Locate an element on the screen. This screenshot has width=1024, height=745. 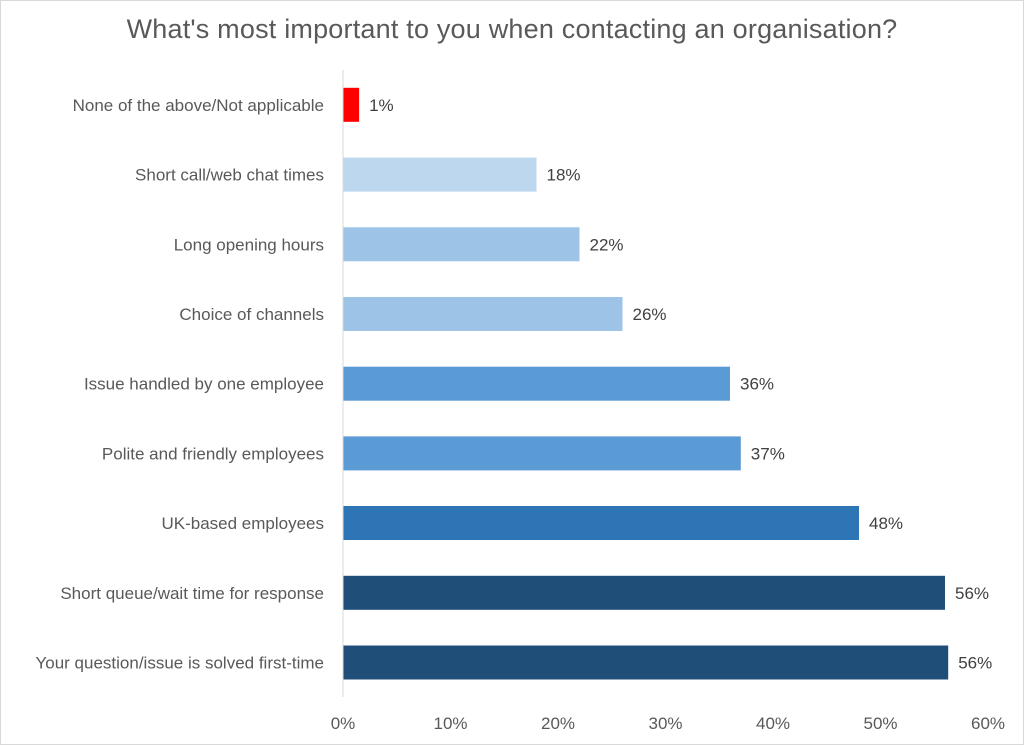
category-label: Your question/issue is solved first-time is located at coordinates (179, 663).